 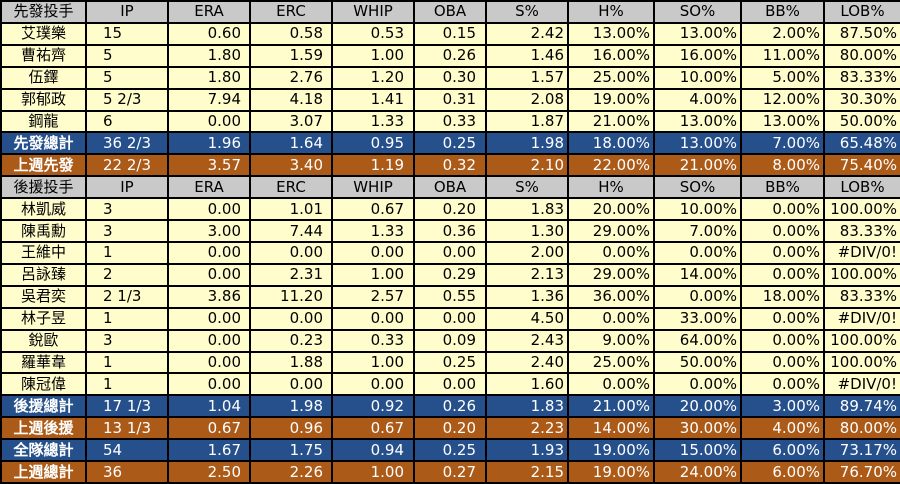 I want to click on pitcher-cell-ip: 1, so click(x=127, y=384).